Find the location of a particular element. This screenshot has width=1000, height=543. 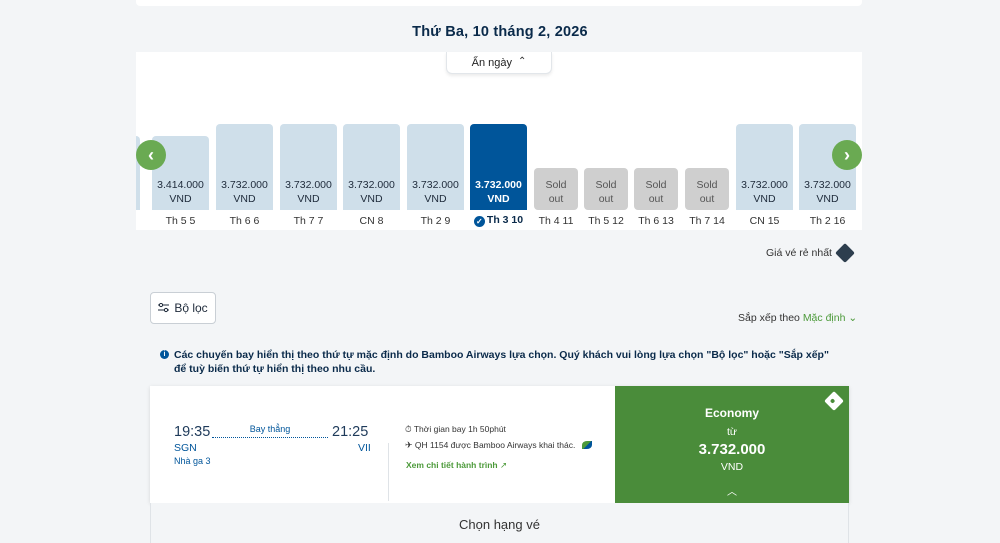

arrive-time: 21:25 is located at coordinates (350, 432).